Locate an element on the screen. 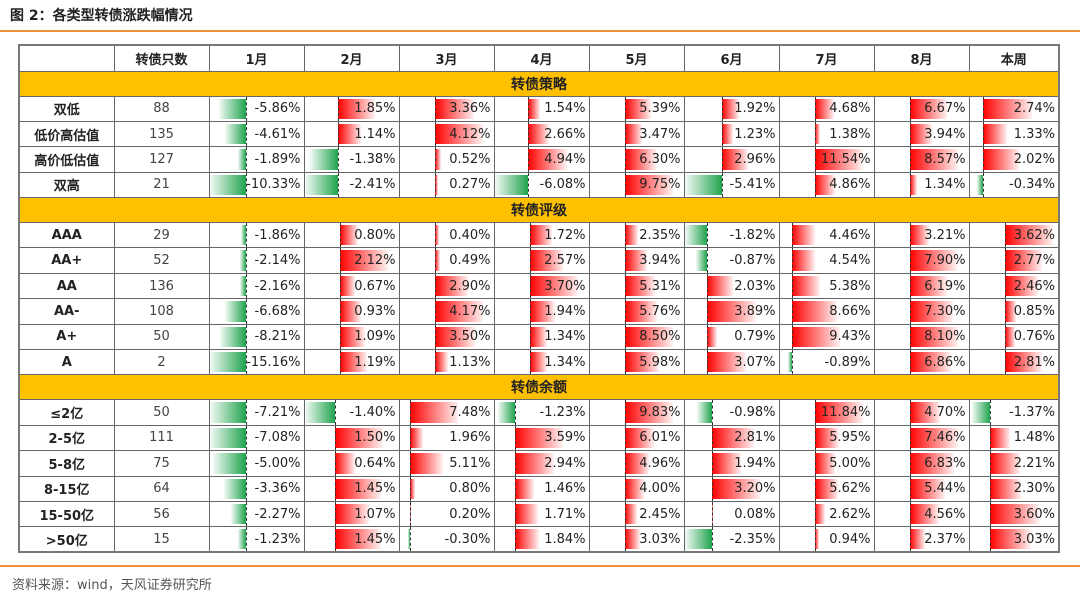 The width and height of the screenshot is (1080, 595). return-value: 1.48% is located at coordinates (1034, 438).